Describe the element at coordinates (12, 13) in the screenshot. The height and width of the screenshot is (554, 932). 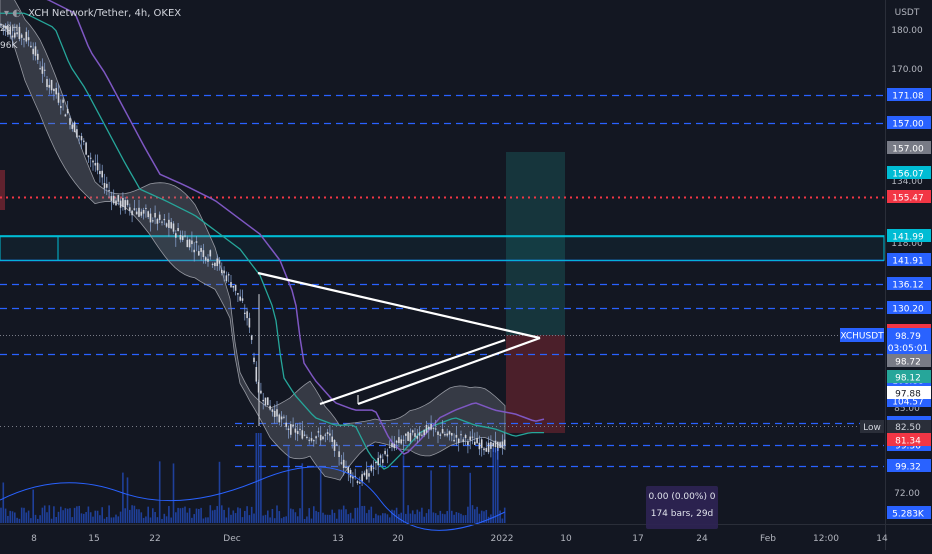
I see `symbol-icon: ▾ ◐` at that location.